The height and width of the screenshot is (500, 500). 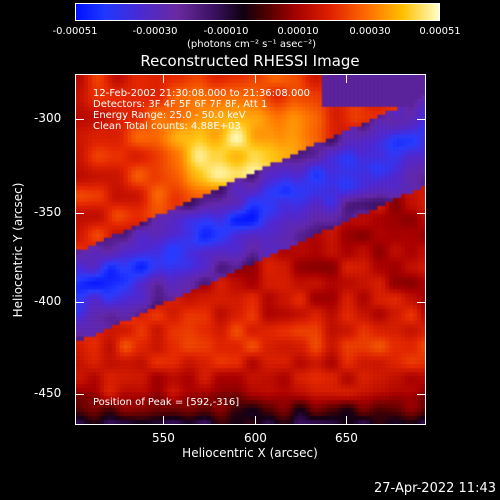 I want to click on x-tick-label: 650, so click(x=346, y=438).